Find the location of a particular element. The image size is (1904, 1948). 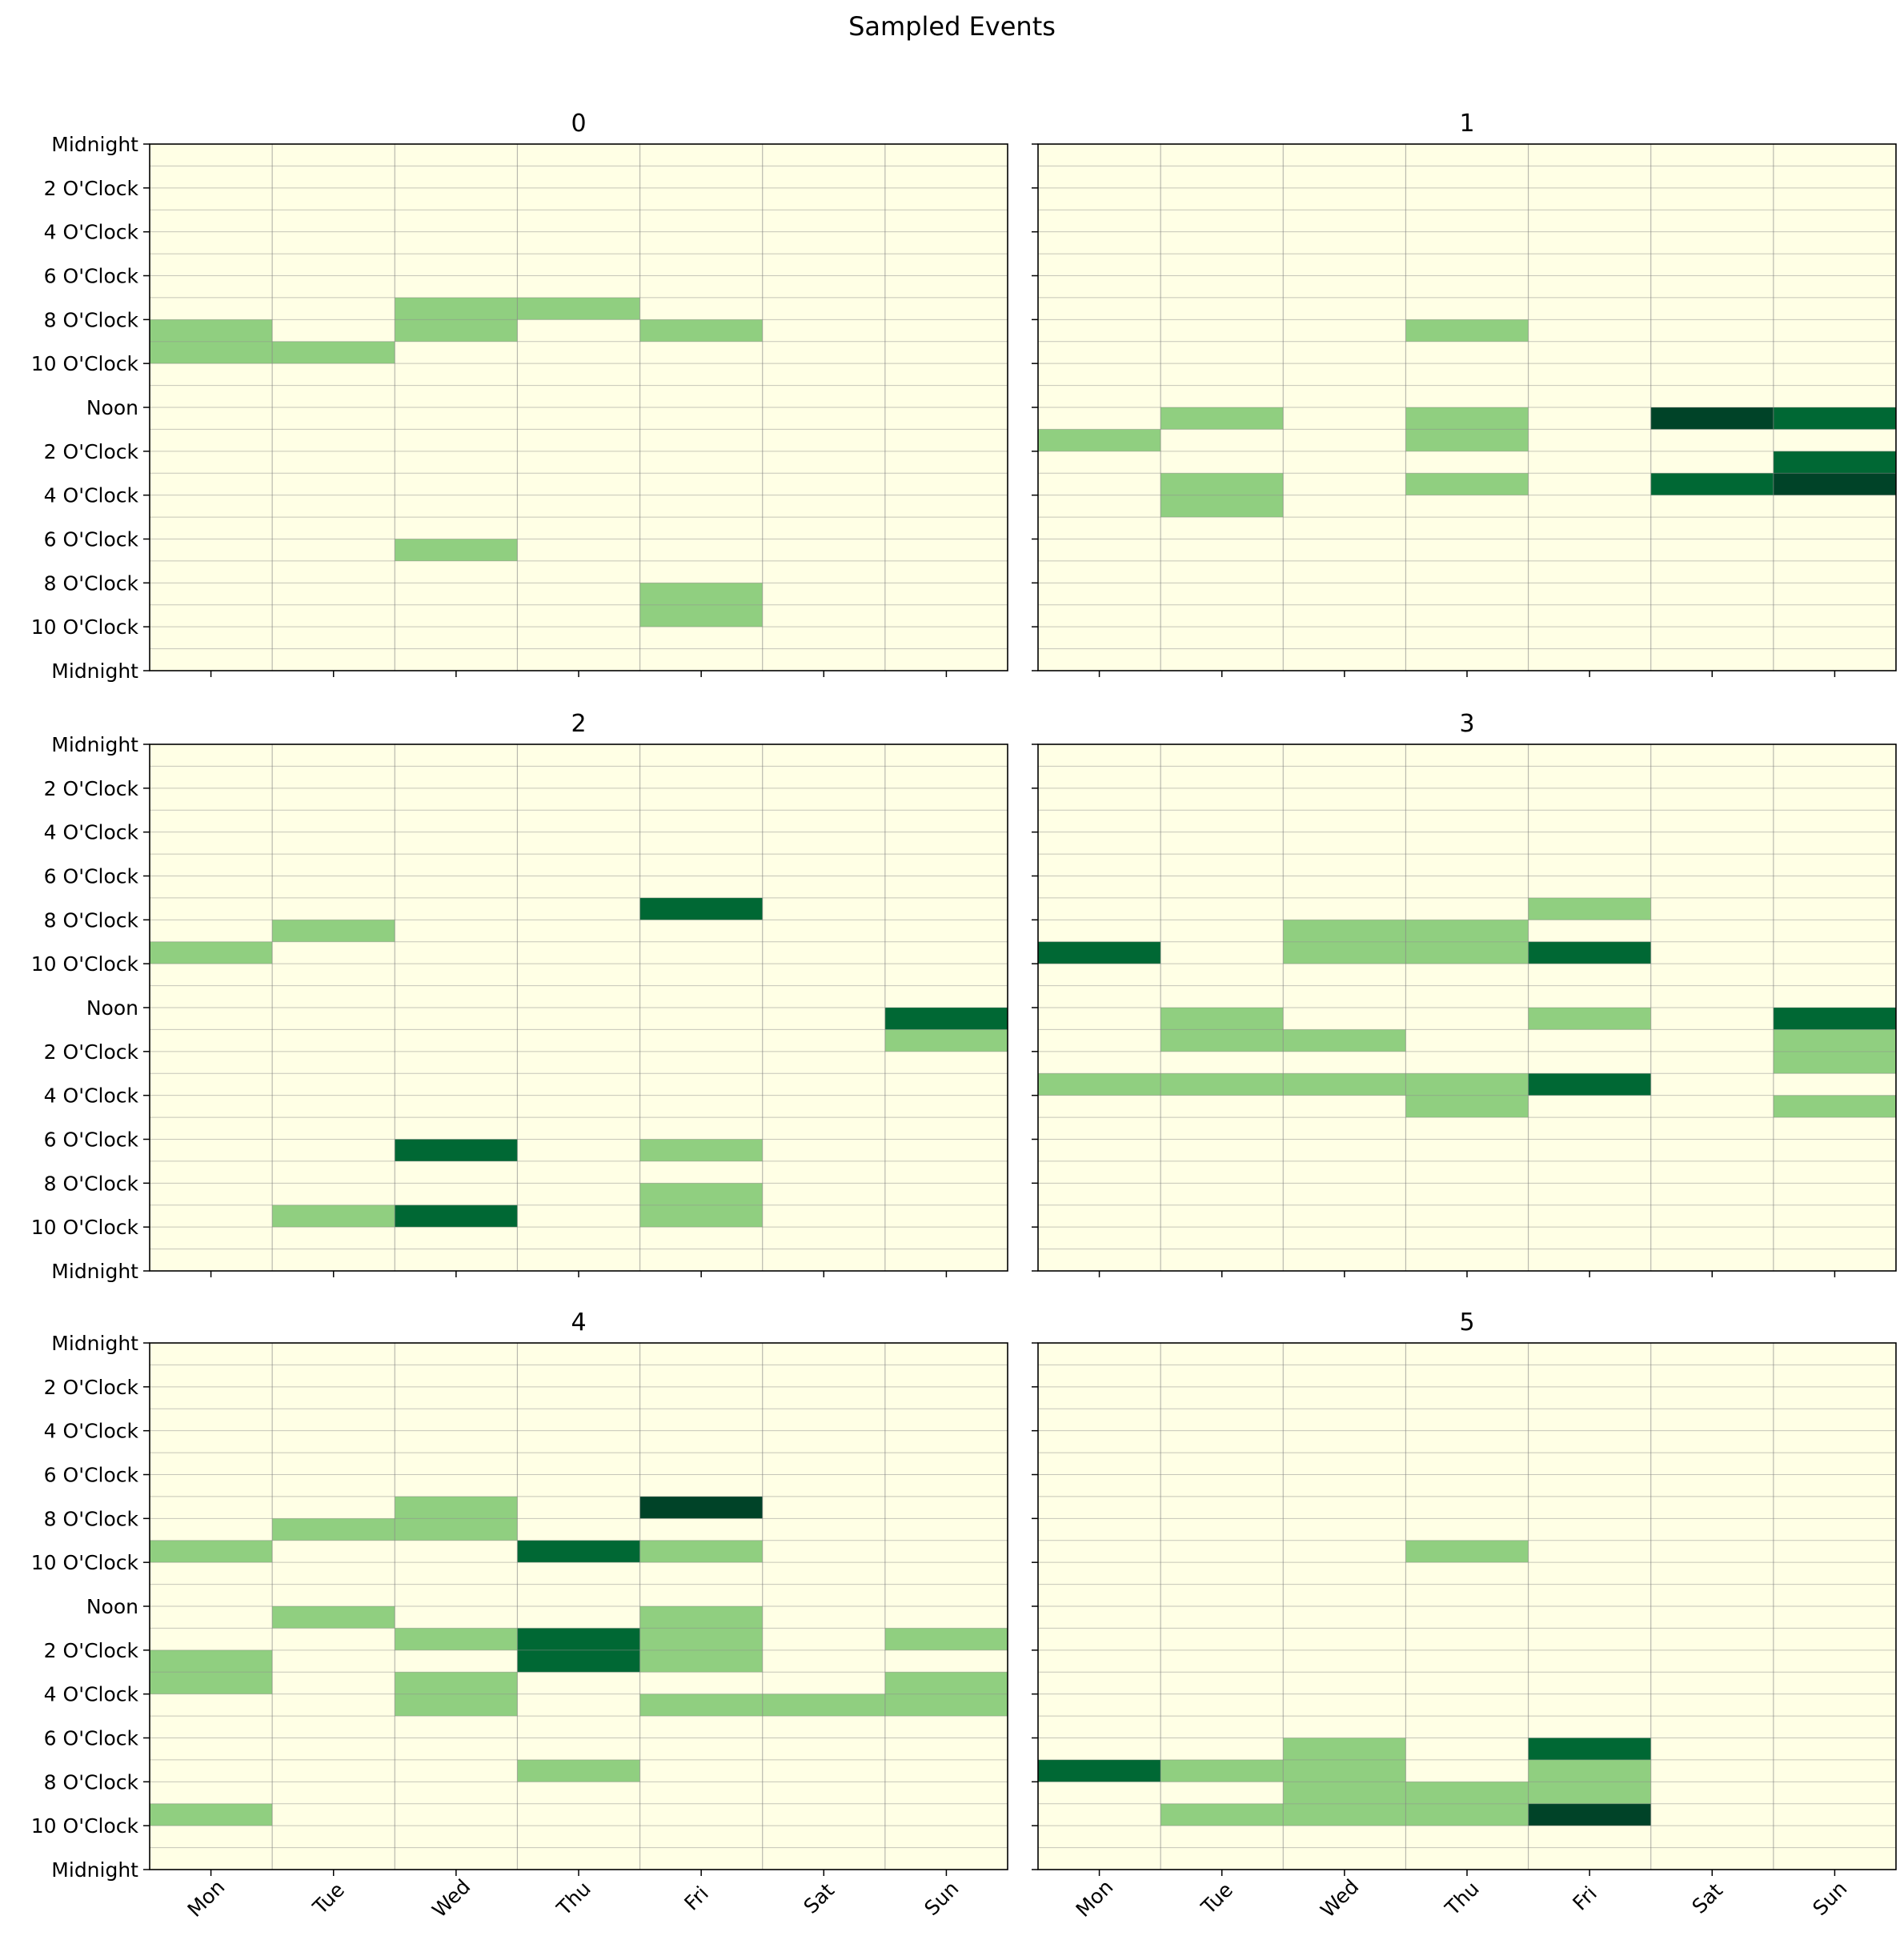

panel-title: 1 is located at coordinates (1466, 124).